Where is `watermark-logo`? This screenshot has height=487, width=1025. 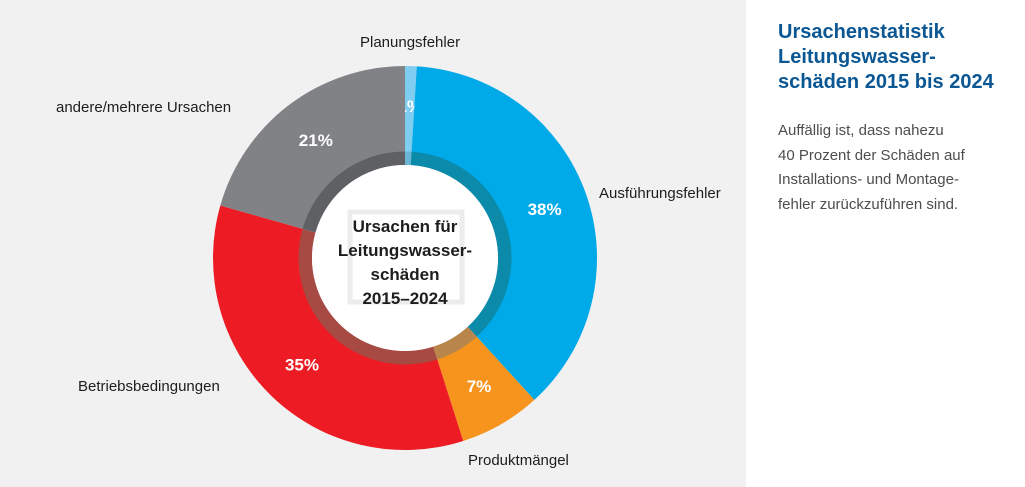 watermark-logo is located at coordinates (406, 257).